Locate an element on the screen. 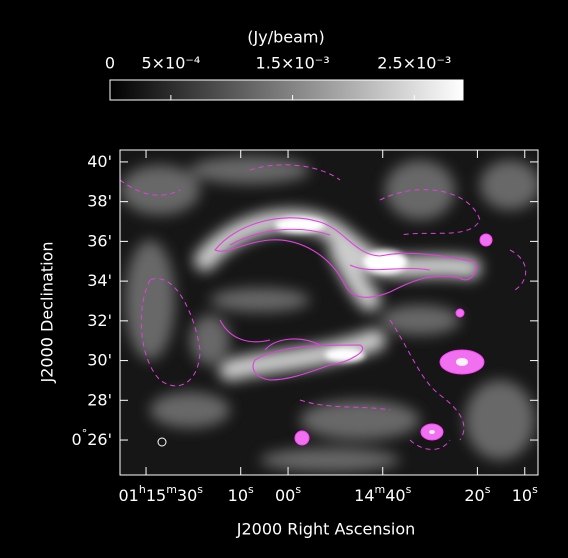  y-tick-label: 40' is located at coordinates (99, 160).